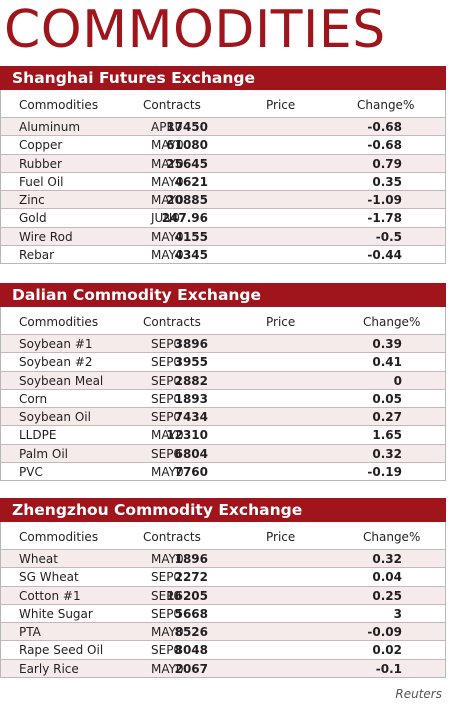  I want to click on cell-commodity: Corn, so click(33, 398).